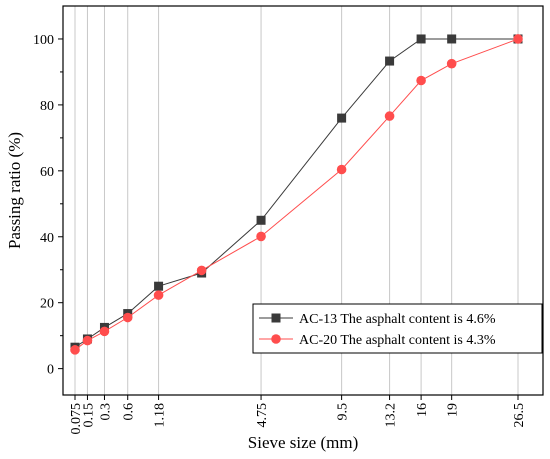  Describe the element at coordinates (391, 415) in the screenshot. I see `x-tick-label: 13.2` at that location.